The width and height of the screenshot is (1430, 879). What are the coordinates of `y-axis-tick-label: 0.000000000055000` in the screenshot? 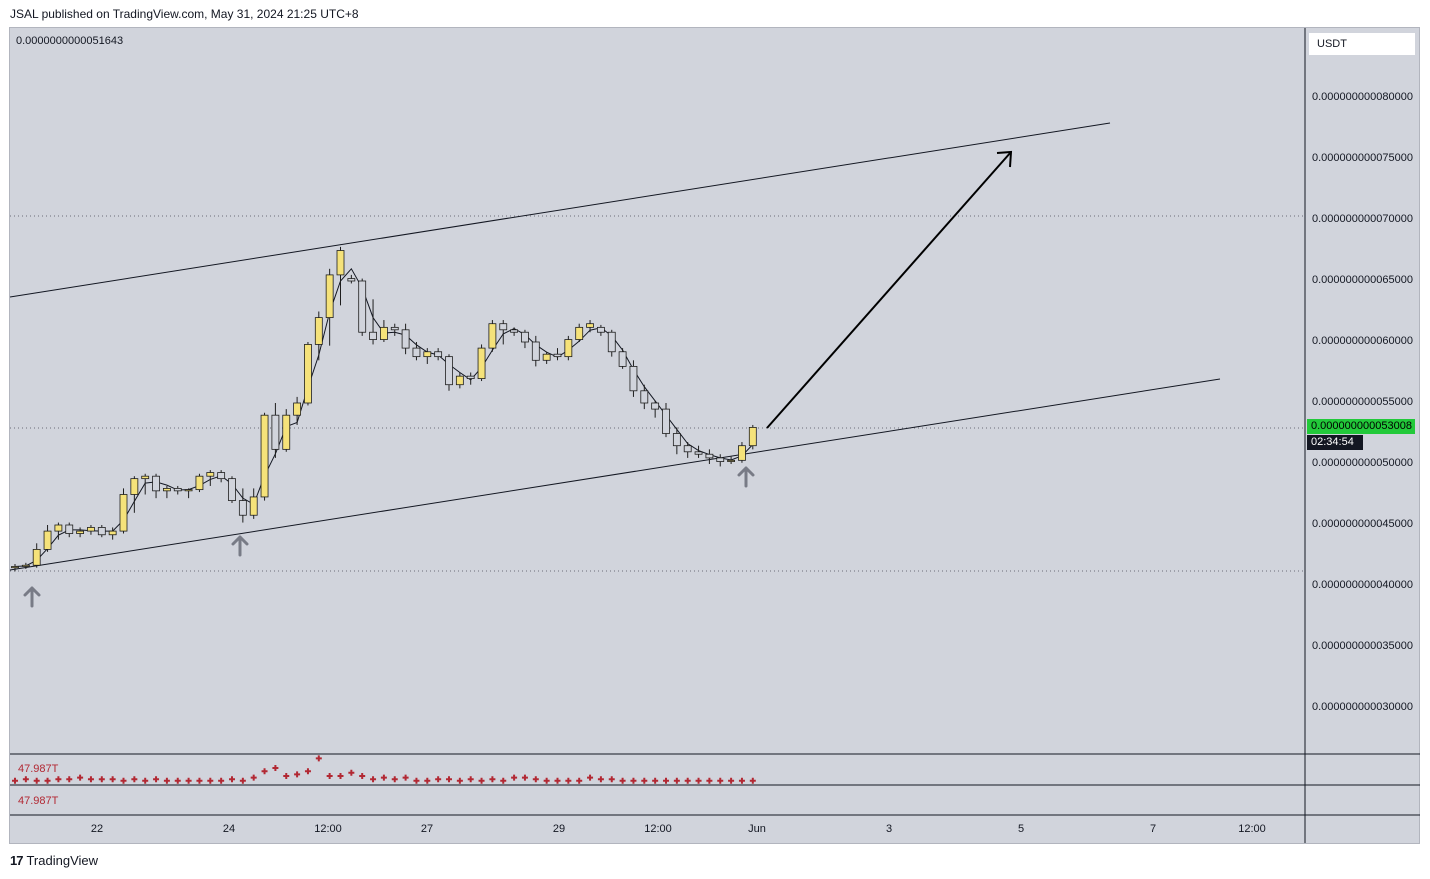 It's located at (1362, 402).